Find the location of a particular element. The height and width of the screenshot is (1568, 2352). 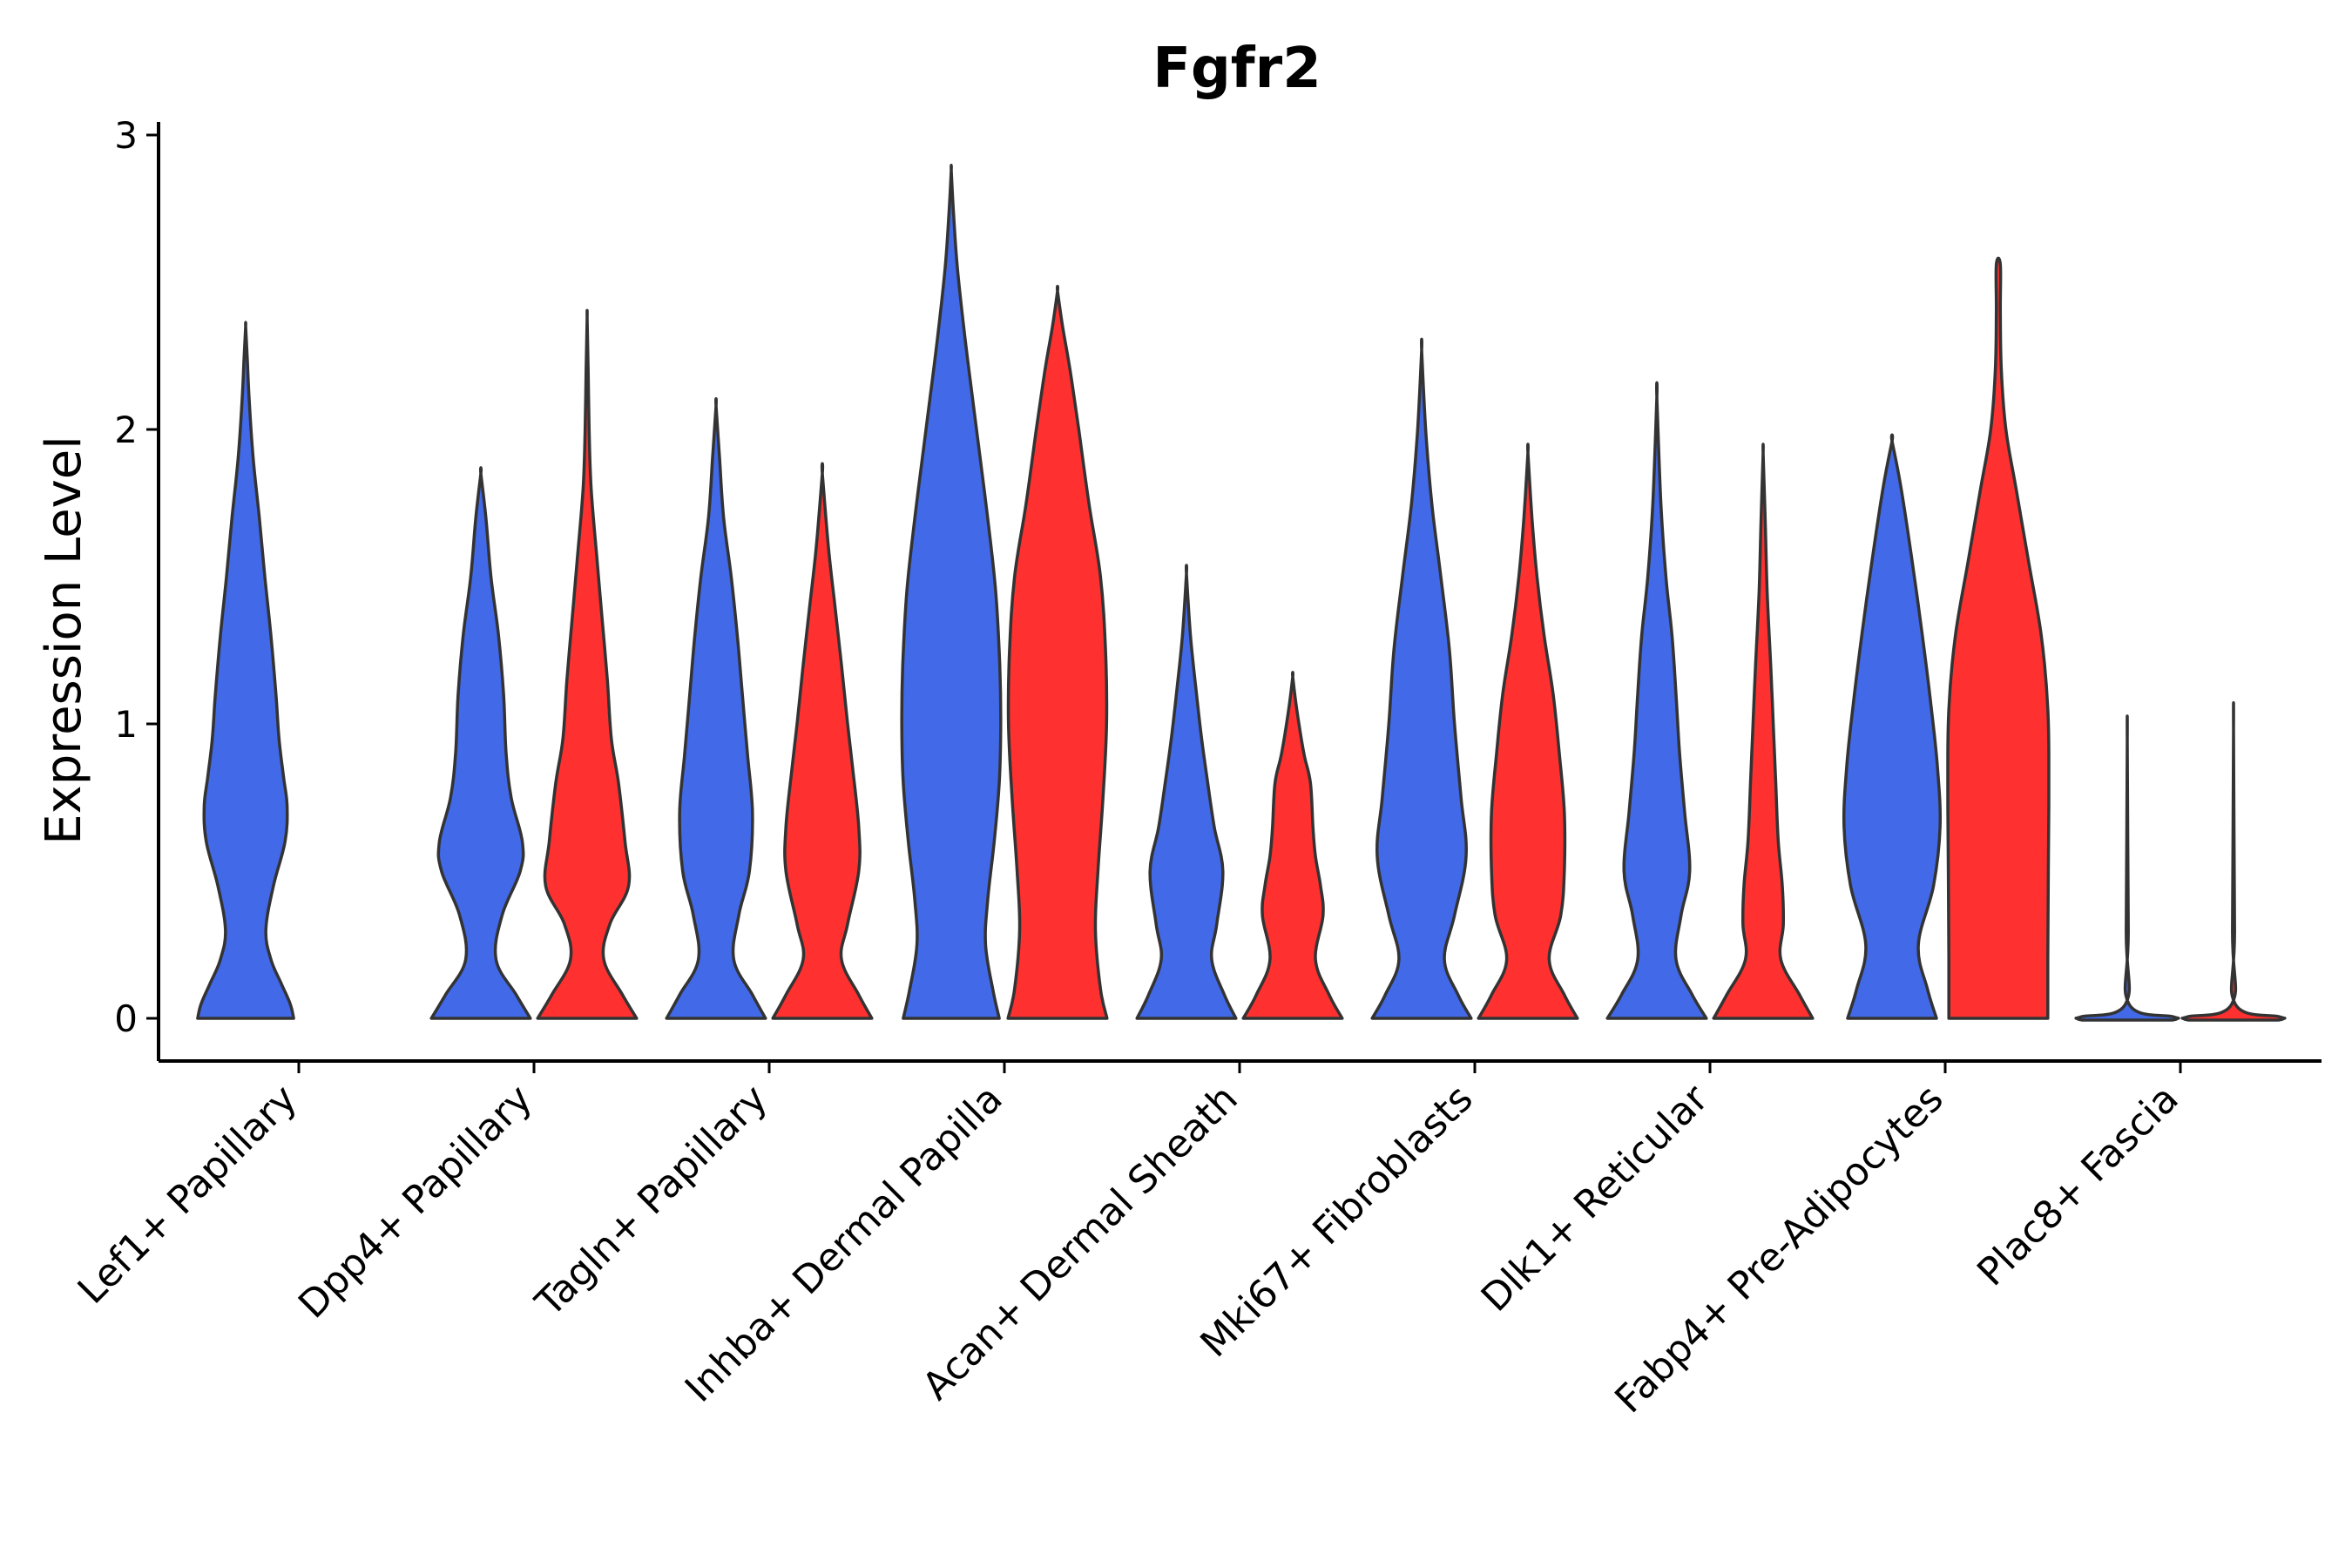

x-tick-label: Lef1+ Papillary is located at coordinates (188, 1195).